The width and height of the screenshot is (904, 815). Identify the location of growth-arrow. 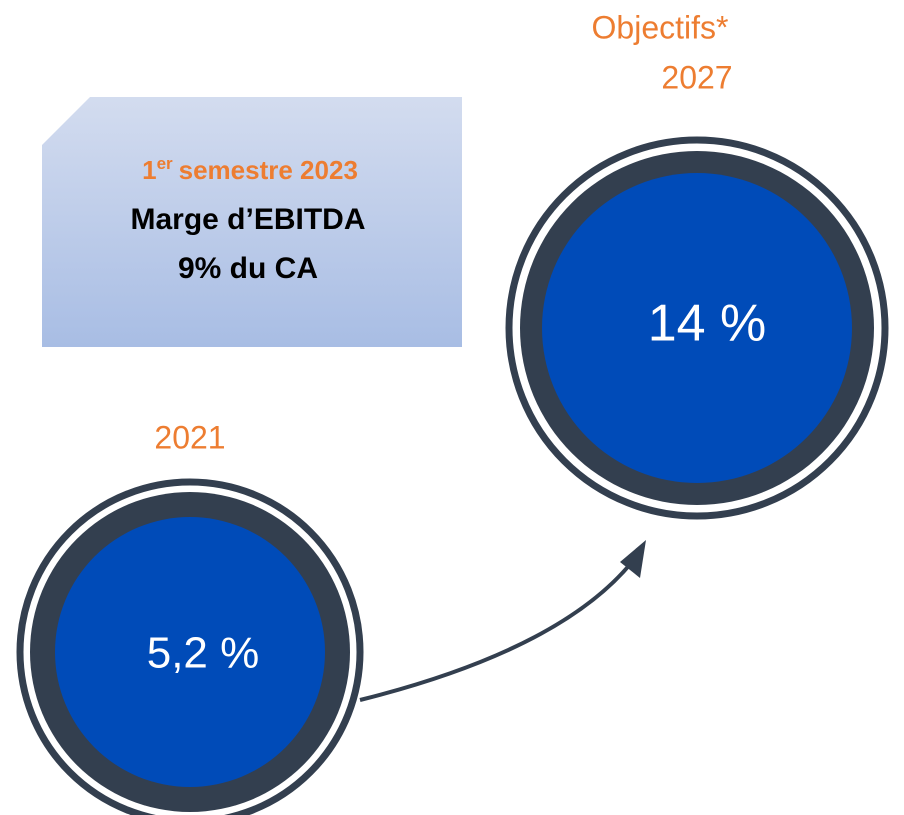
(496, 631).